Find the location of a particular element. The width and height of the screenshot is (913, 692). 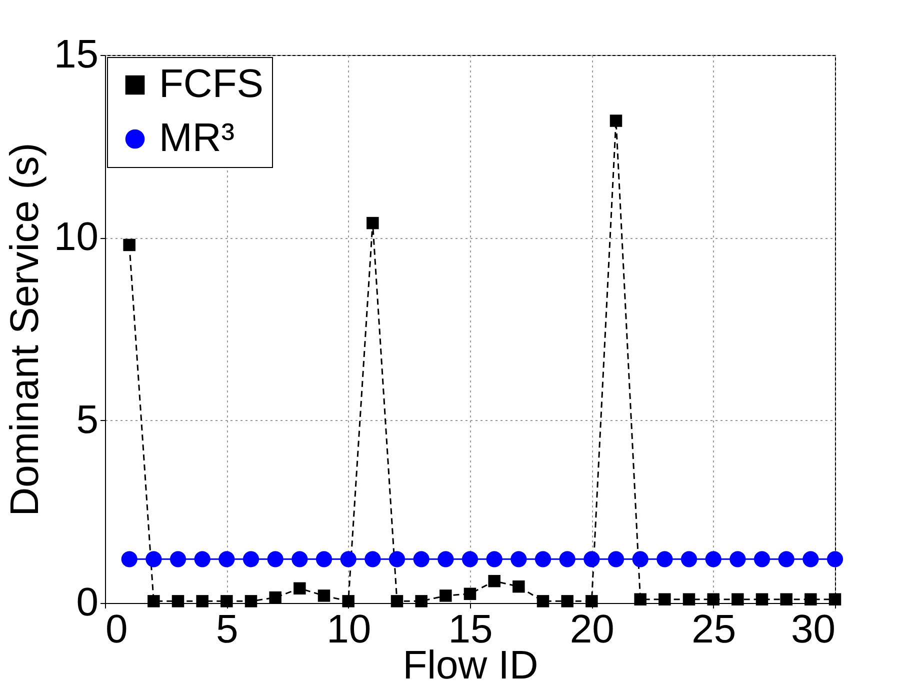

x-tick-label: 0 is located at coordinates (117, 630).